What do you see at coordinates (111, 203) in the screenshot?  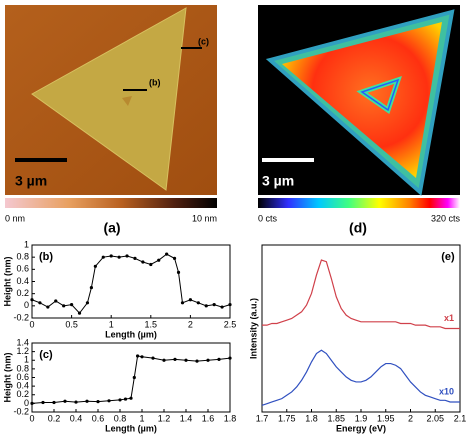 I see `colorbar` at bounding box center [111, 203].